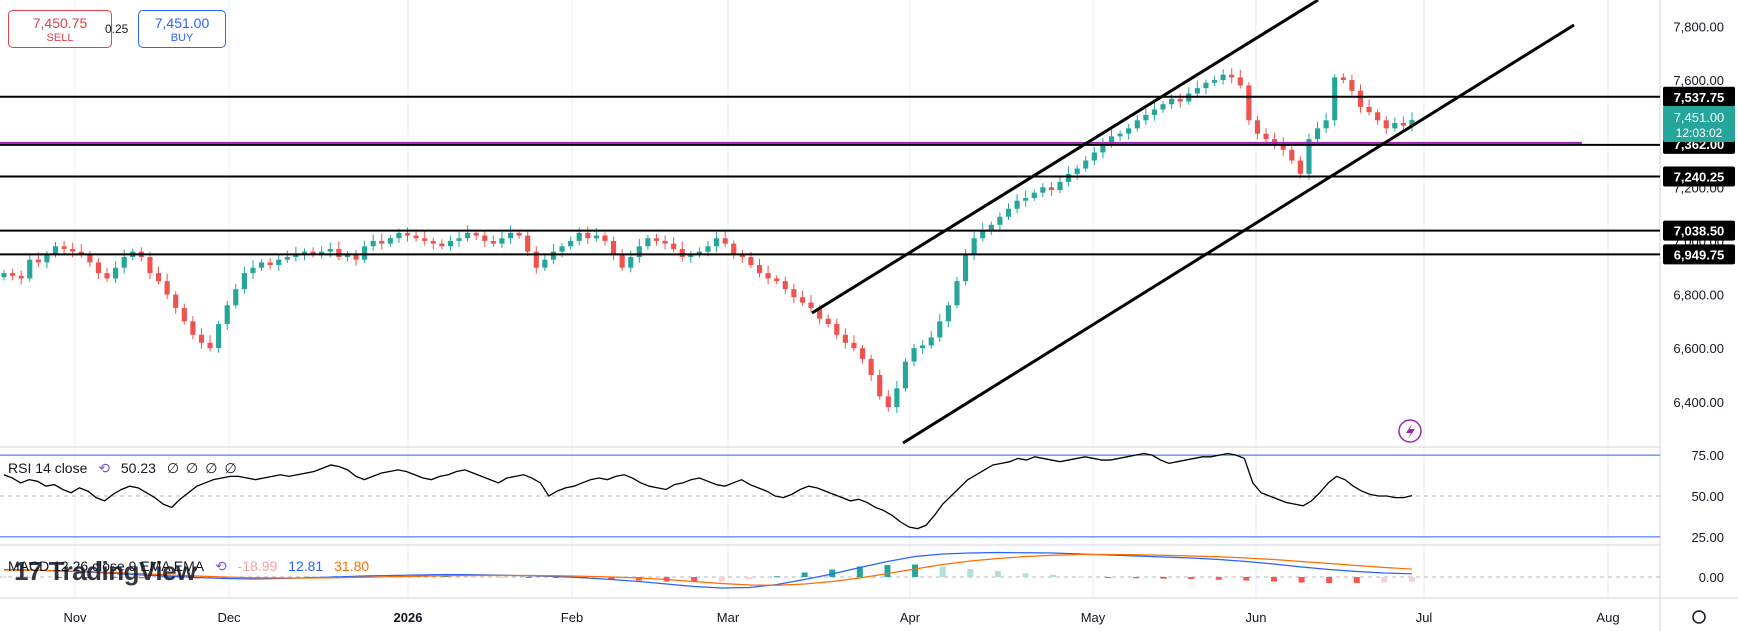 This screenshot has width=1738, height=631. I want to click on level-label: 7,038.50, so click(1699, 231).